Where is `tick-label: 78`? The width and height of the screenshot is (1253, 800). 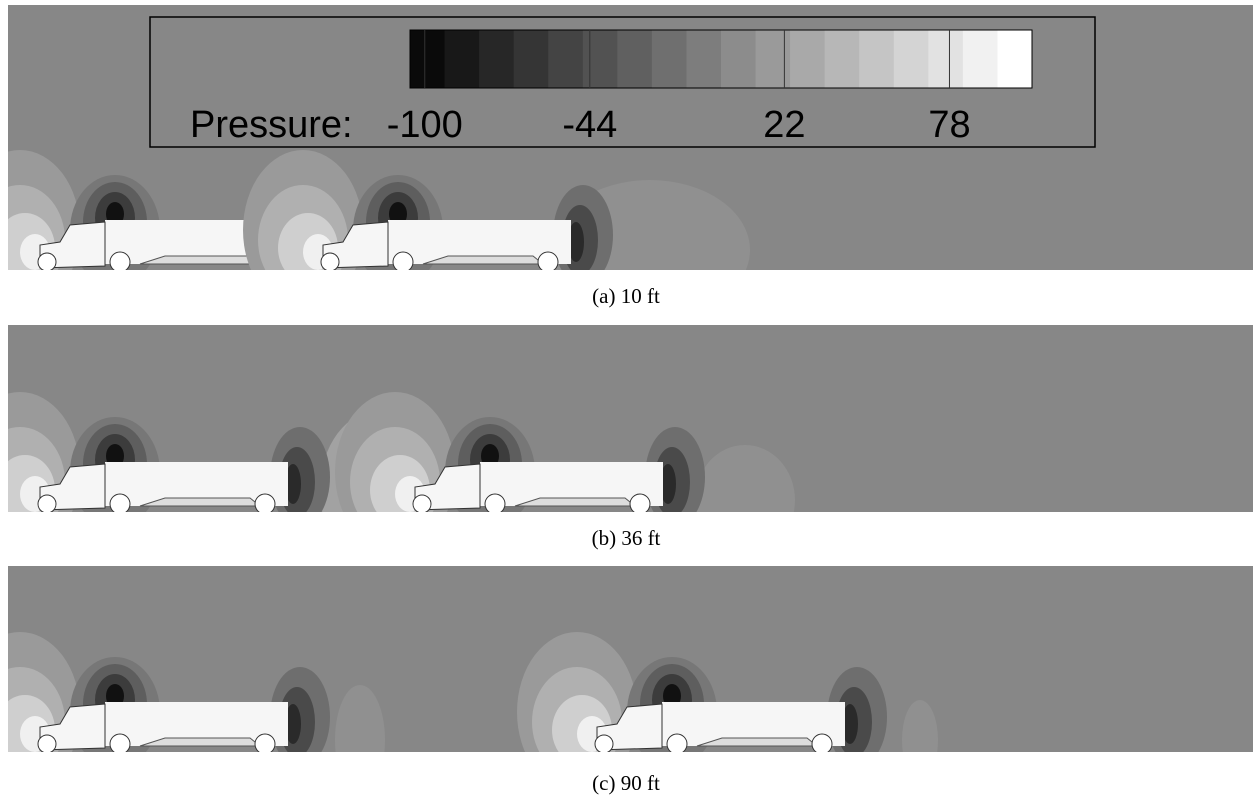 tick-label: 78 is located at coordinates (949, 125).